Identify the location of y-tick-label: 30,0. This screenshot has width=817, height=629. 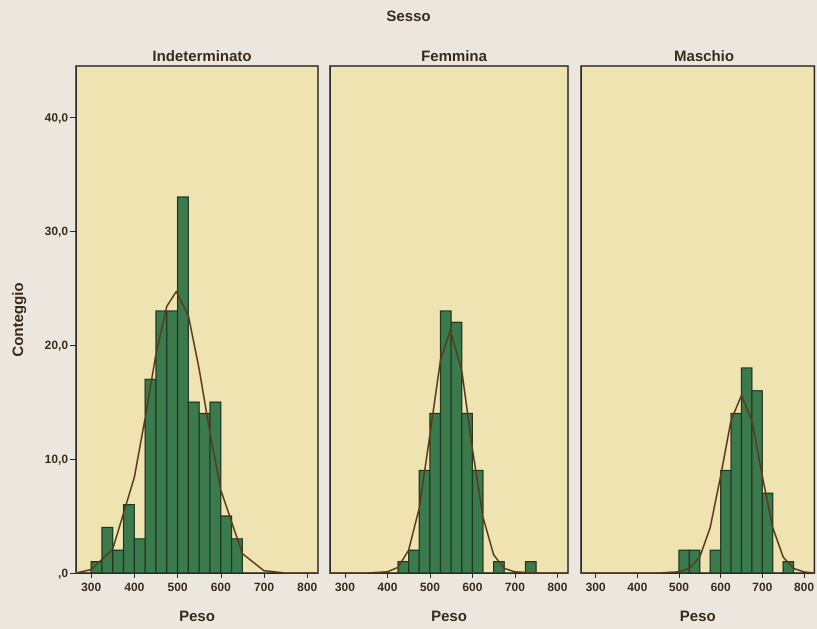
(56, 231).